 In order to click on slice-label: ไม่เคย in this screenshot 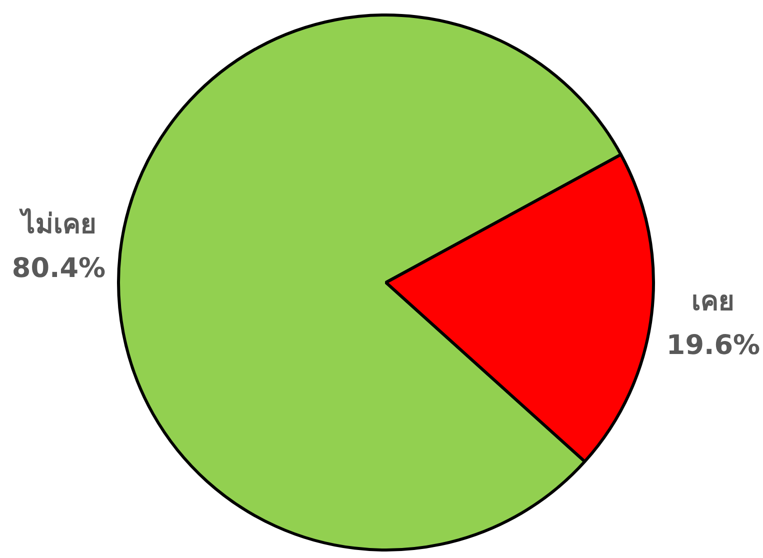, I will do `click(57, 224)`.